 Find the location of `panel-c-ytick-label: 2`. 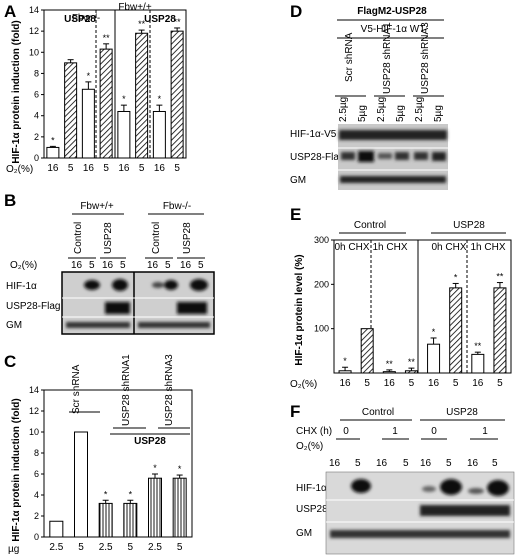

panel-c-ytick-label: 2 is located at coordinates (36, 516).